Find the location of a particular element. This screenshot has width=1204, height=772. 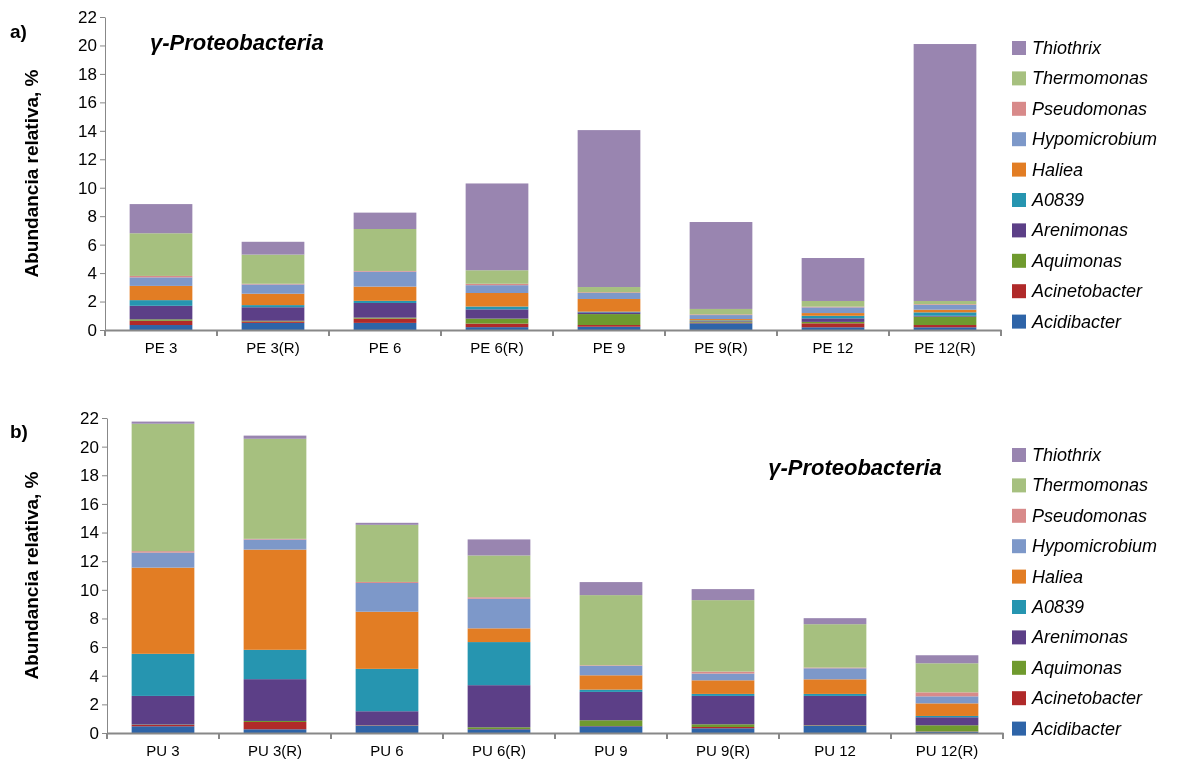

text: a) is located at coordinates (18, 31).